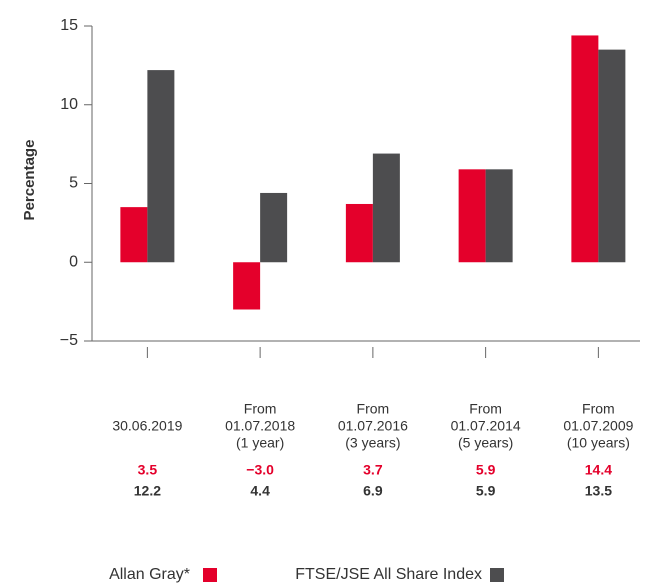 The image size is (647, 585). Describe the element at coordinates (260, 443) in the screenshot. I see `x-tick-label: (1 year)` at that location.